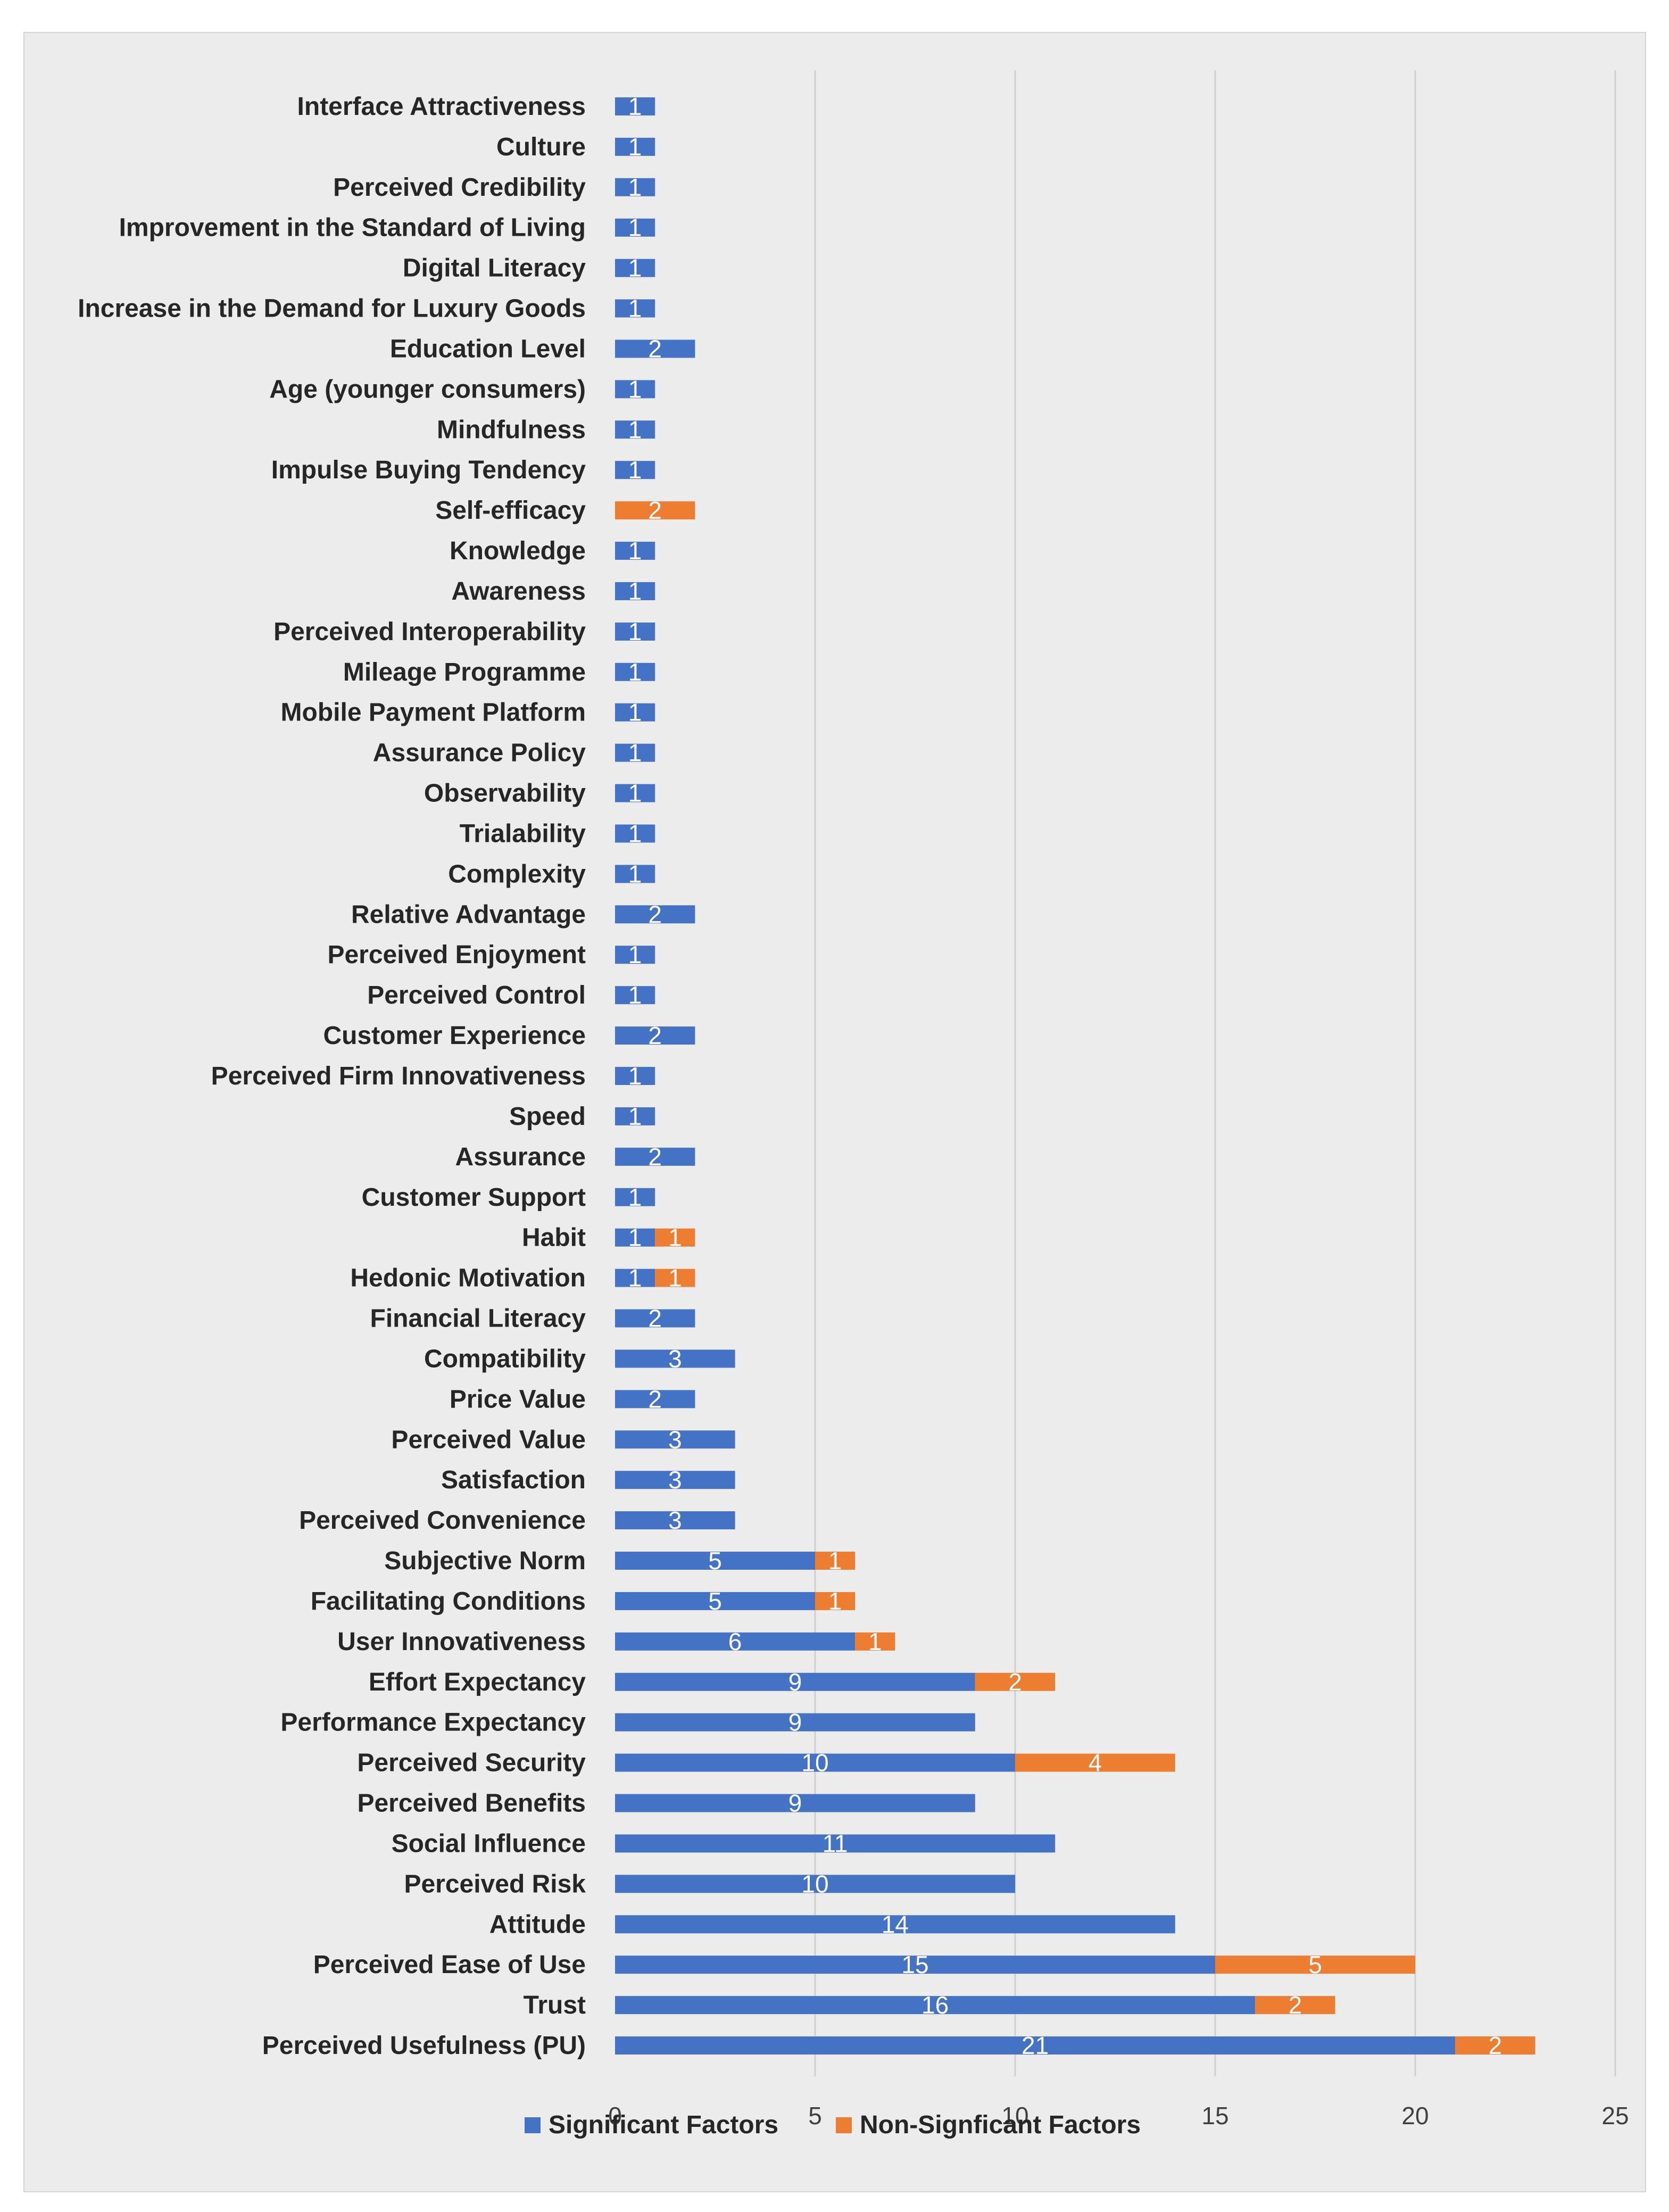  I want to click on category-label: Satisfaction, so click(513, 1480).